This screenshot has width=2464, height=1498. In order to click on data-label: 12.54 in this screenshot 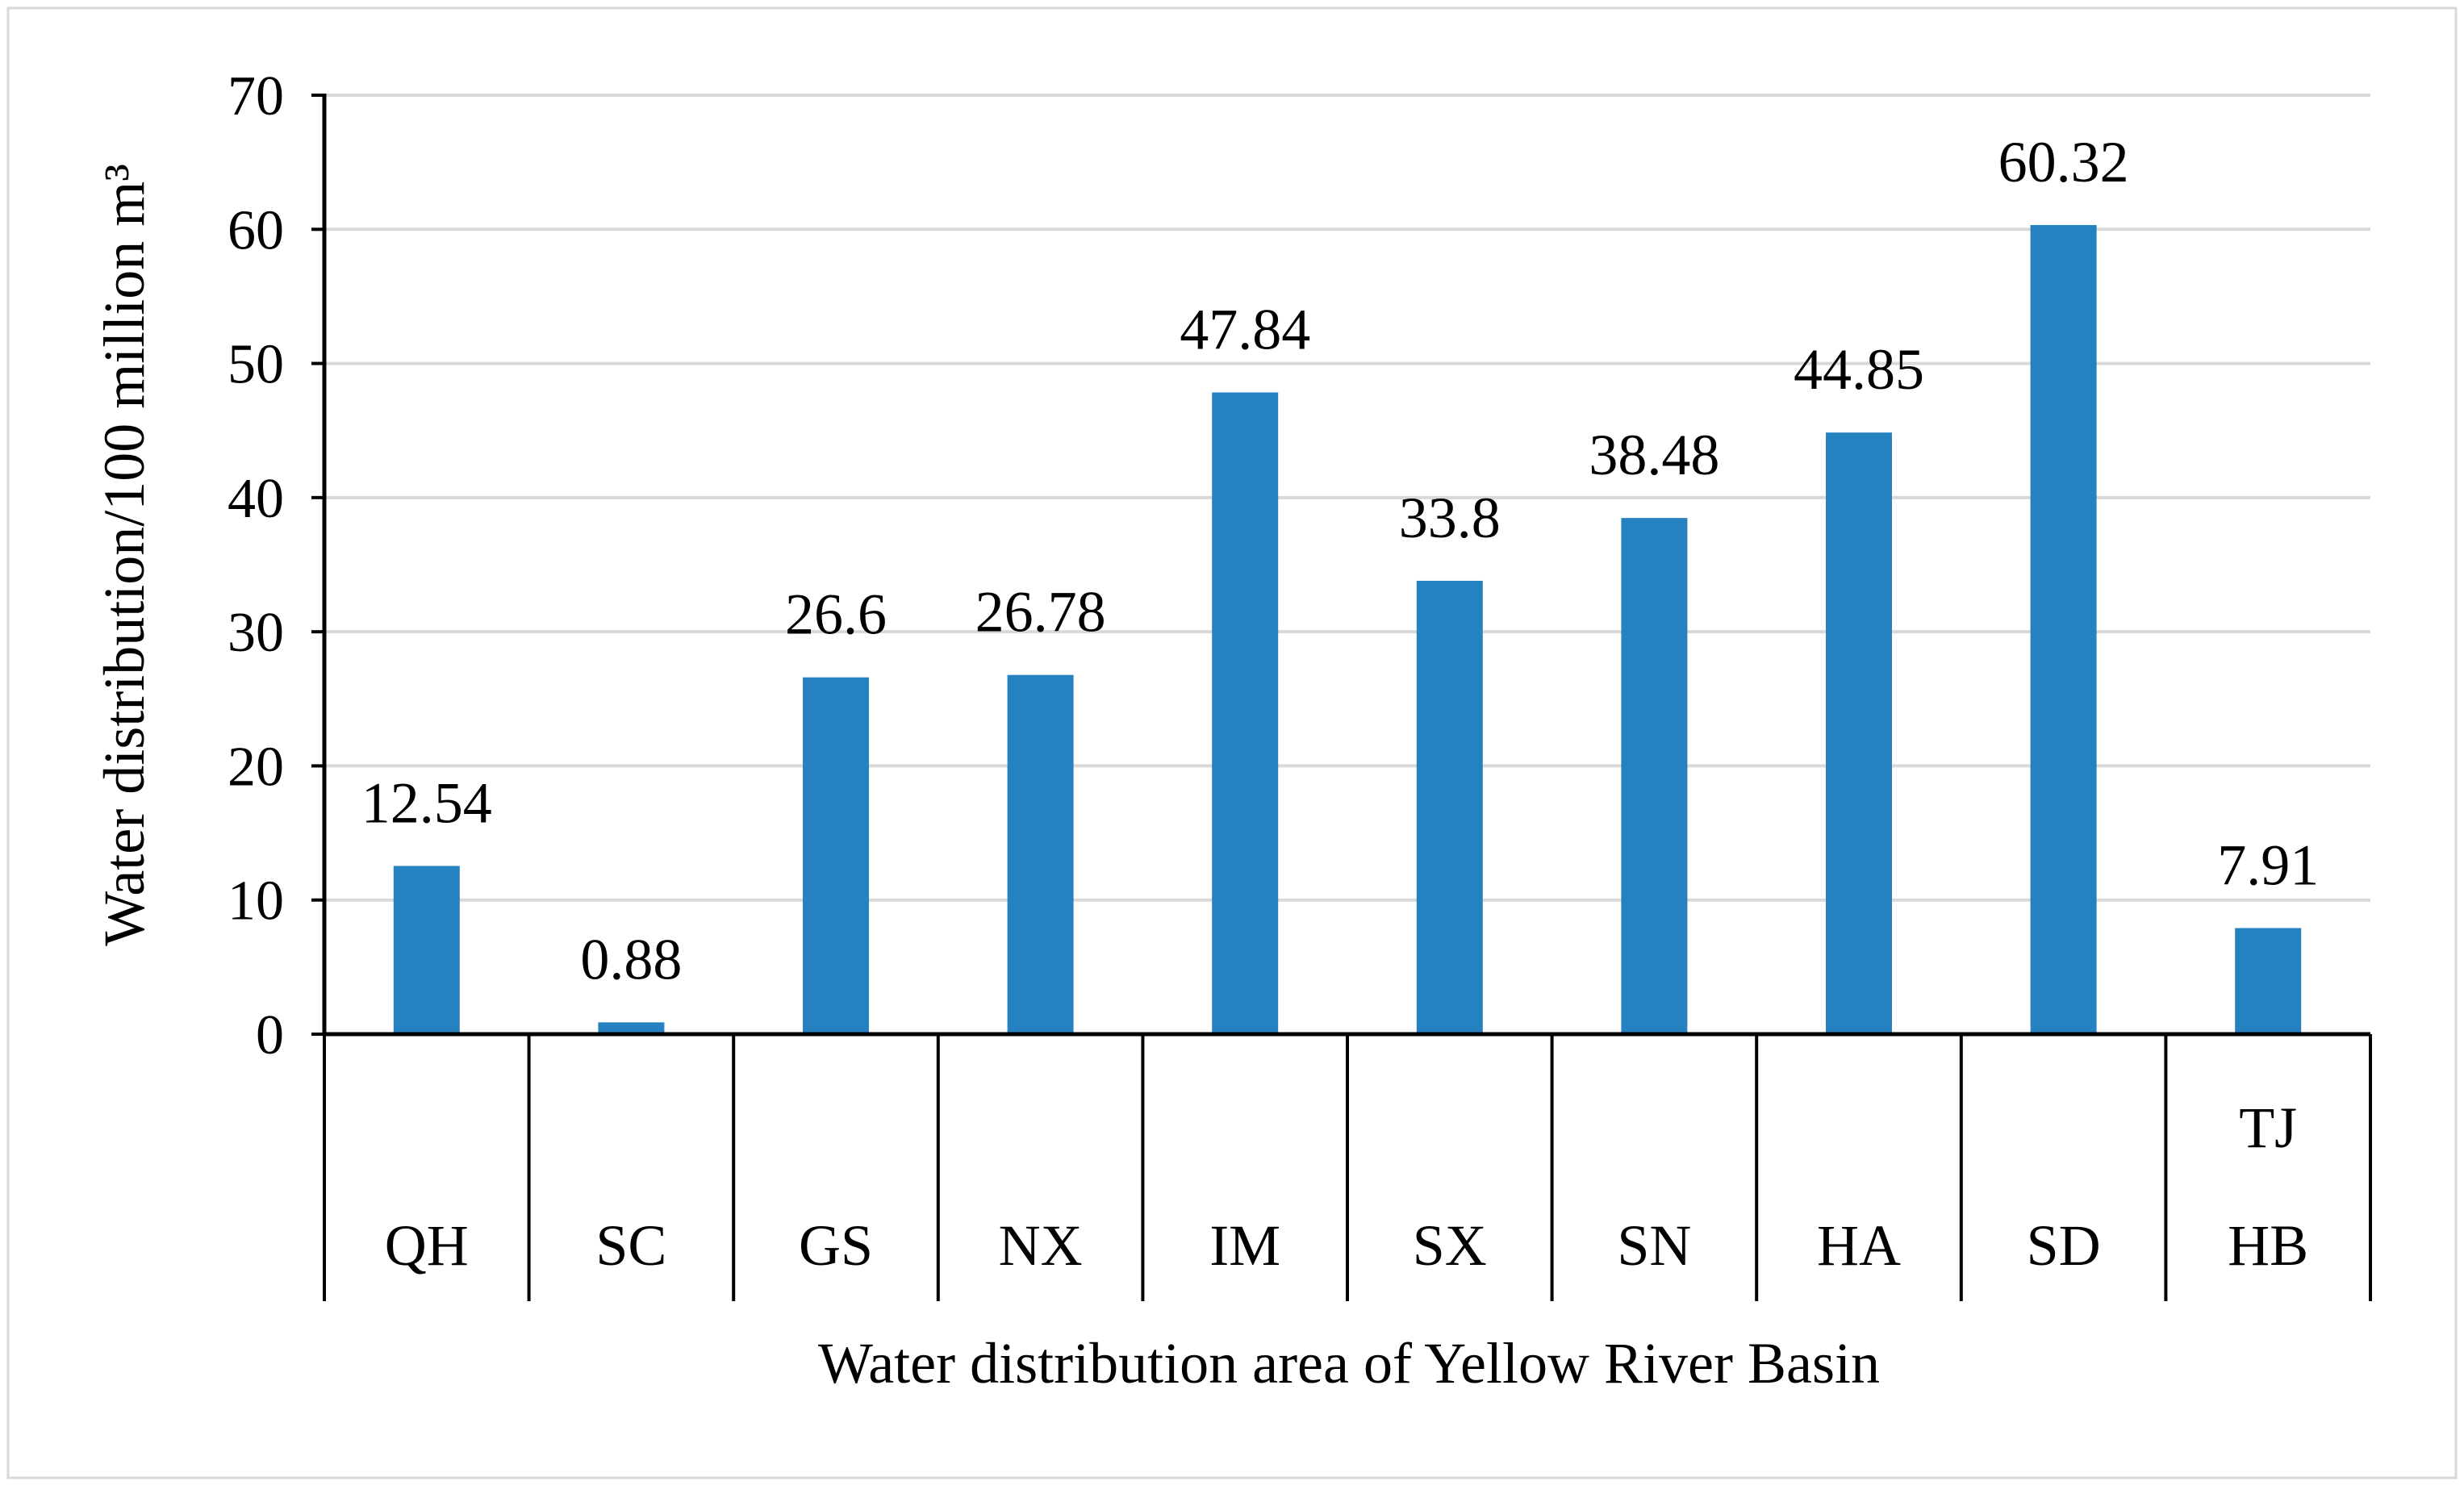, I will do `click(427, 802)`.